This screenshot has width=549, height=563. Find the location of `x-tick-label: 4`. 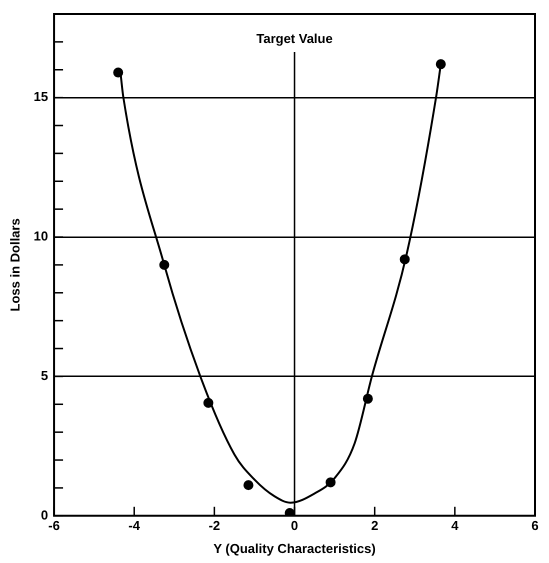

x-tick-label: 4 is located at coordinates (455, 526).